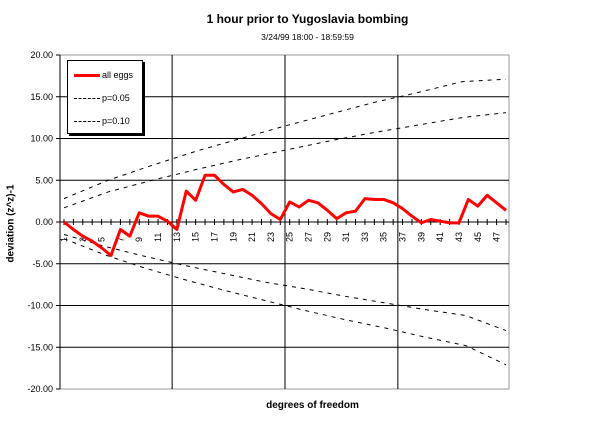 Image resolution: width=615 pixels, height=421 pixels. I want to click on legend: all eggs p=0.05 p=0.10, so click(105, 97).